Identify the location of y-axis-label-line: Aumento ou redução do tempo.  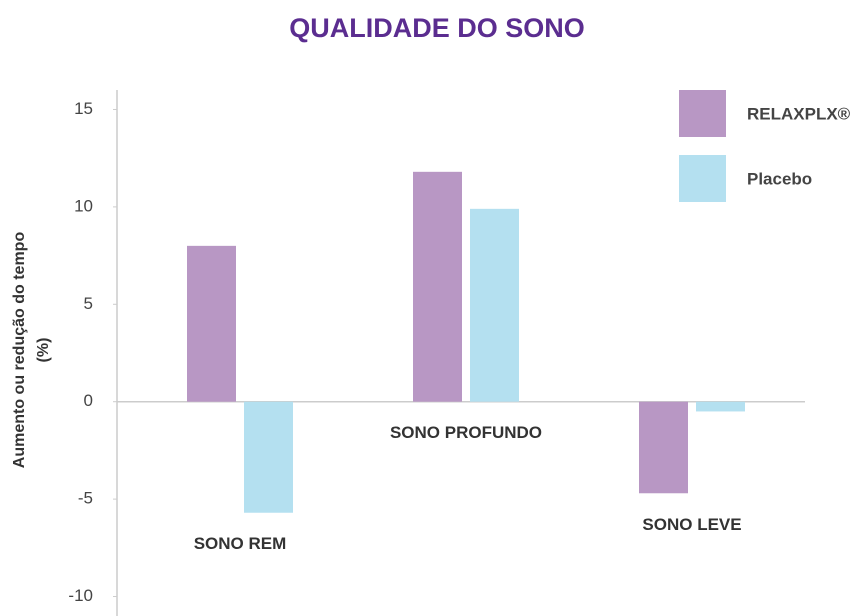
(19, 350).